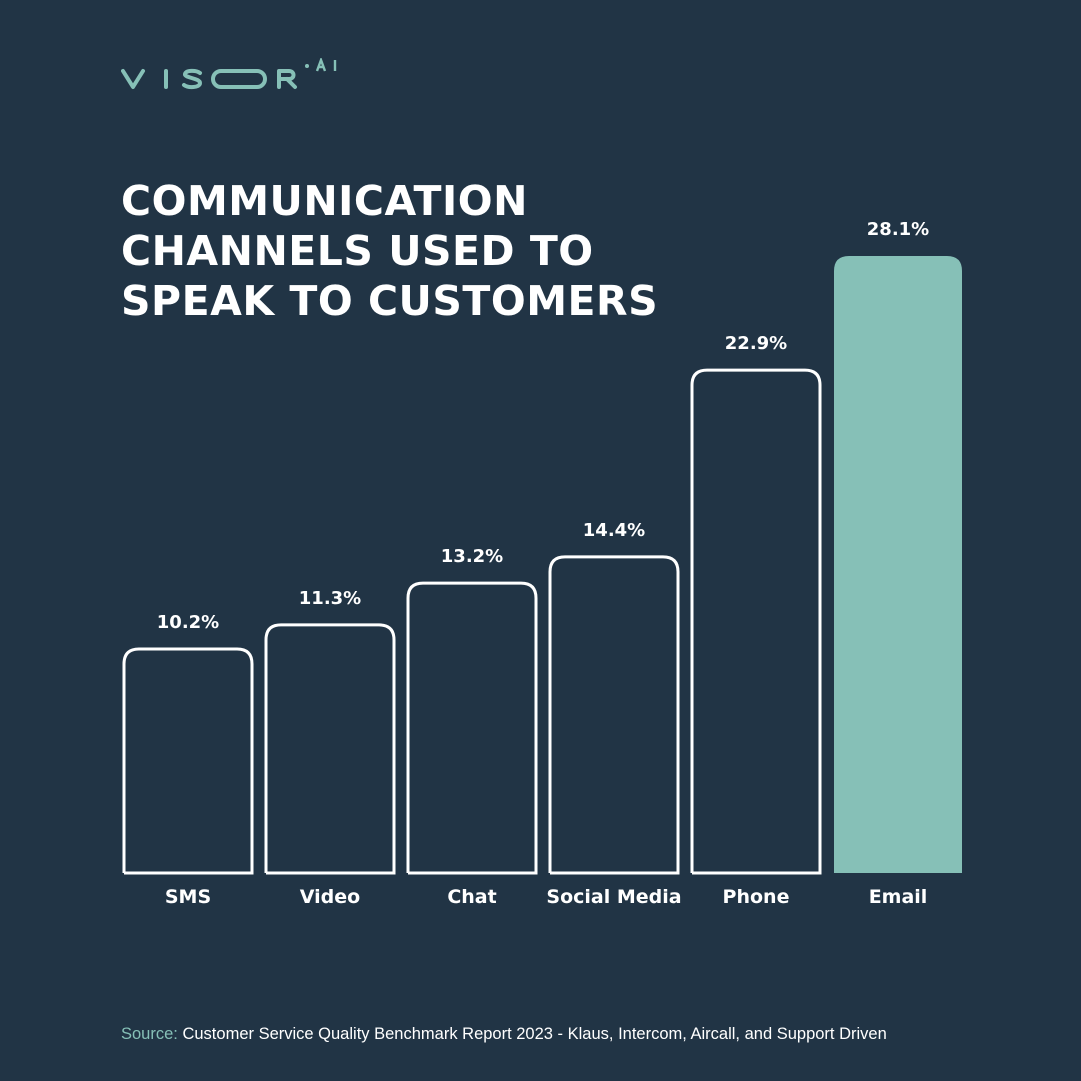 This screenshot has width=1081, height=1081. Describe the element at coordinates (390, 301) in the screenshot. I see `title-line-3: SPEAK TO CUSTOMERS` at that location.